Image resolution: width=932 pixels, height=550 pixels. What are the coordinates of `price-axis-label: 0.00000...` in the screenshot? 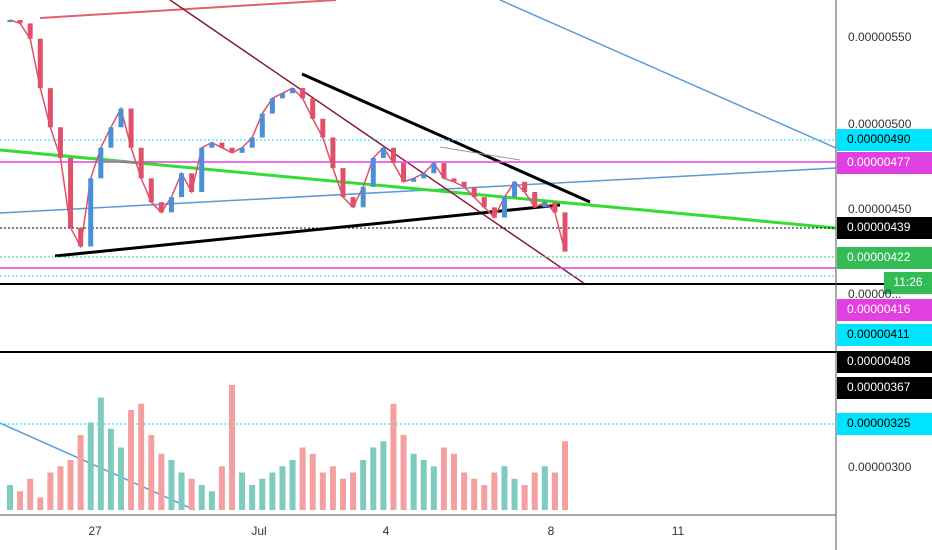 It's located at (874, 294).